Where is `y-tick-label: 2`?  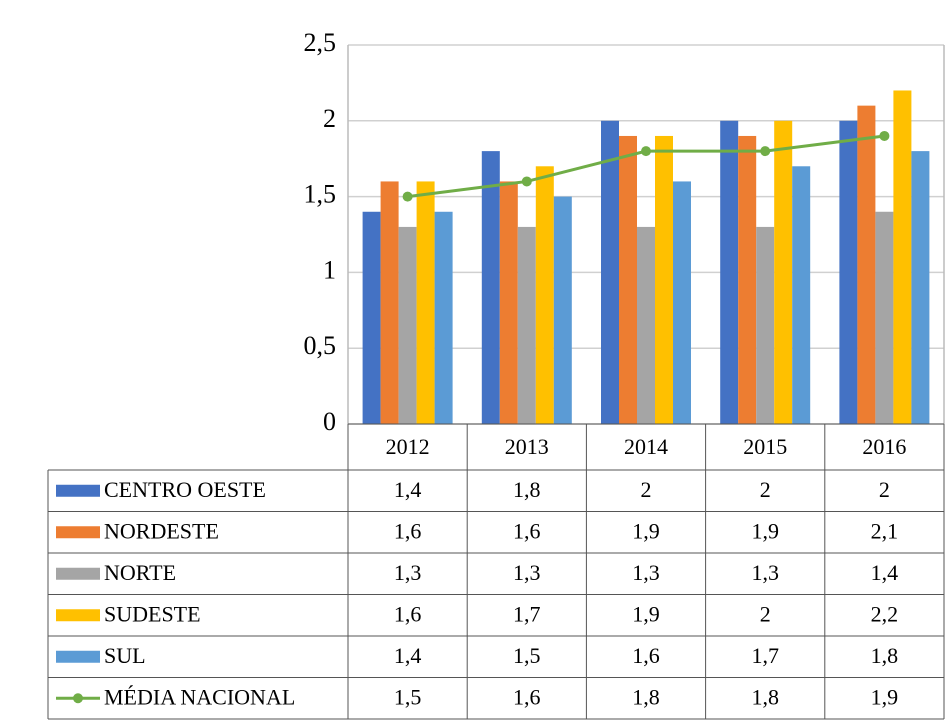
y-tick-label: 2 is located at coordinates (329, 118).